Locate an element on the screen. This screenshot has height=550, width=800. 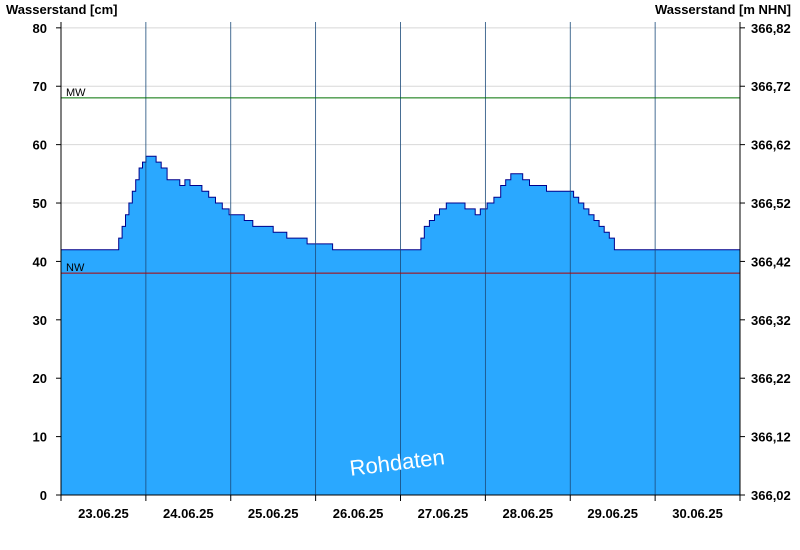
left-axis-ticks: 0 10 20 30 40 50 60 70 80 is located at coordinates (47, 262).